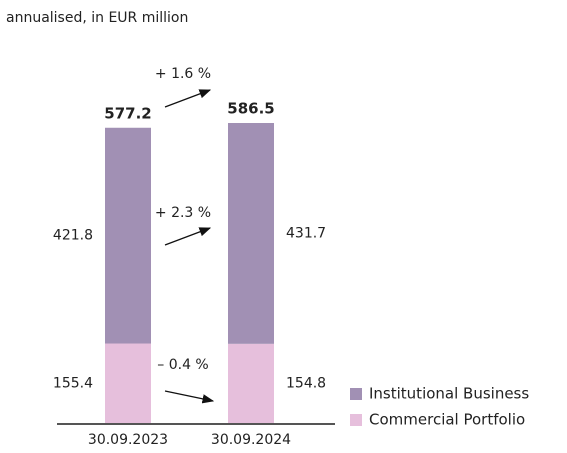 The width and height of the screenshot is (567, 453). I want to click on subtitle: annualised, in EUR million, so click(97, 18).